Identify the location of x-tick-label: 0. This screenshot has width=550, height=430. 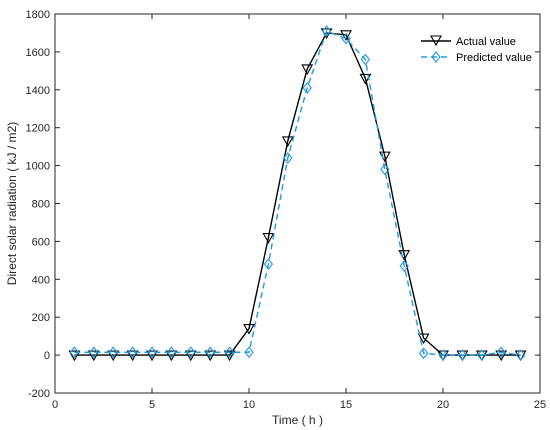
(55, 405).